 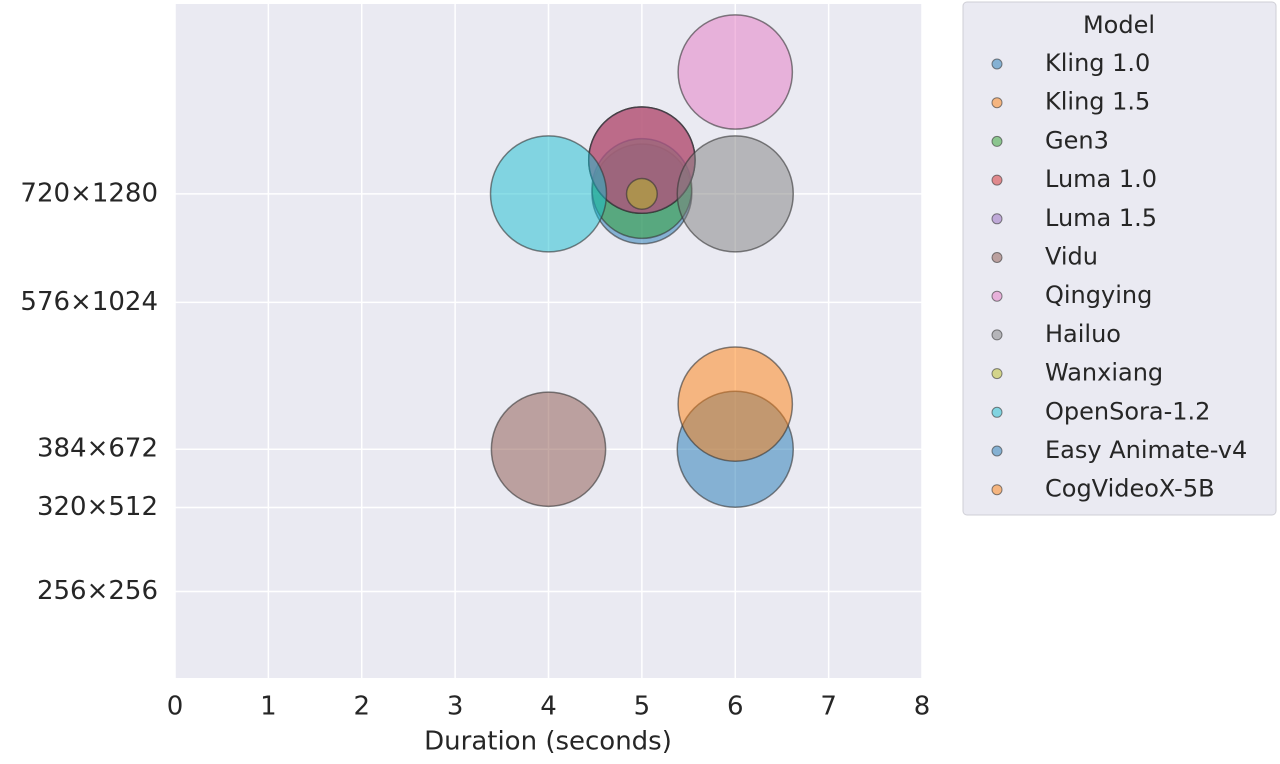 I want to click on y-tick-label: 720×1280, so click(x=89, y=193).